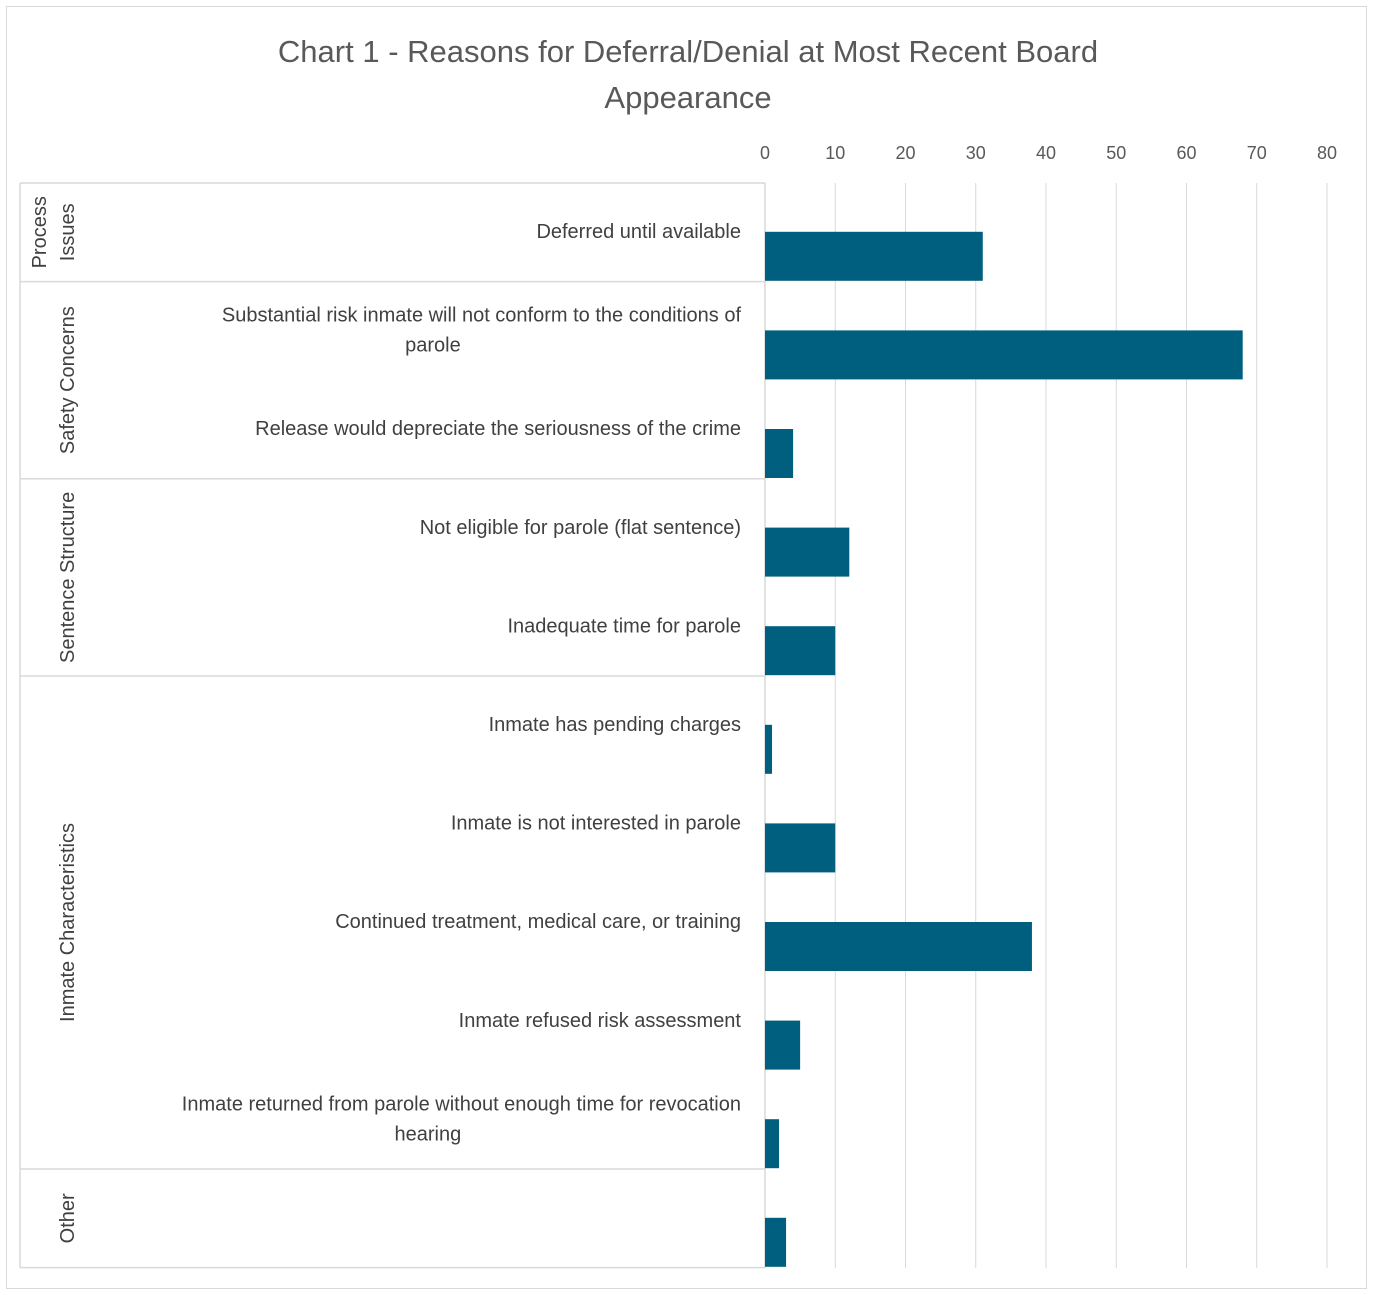  What do you see at coordinates (1116, 153) in the screenshot?
I see `x-tick-label: 50` at bounding box center [1116, 153].